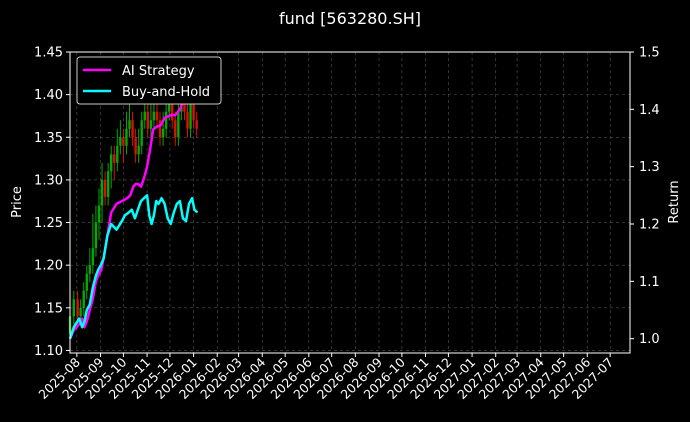 Image resolution: width=690 pixels, height=422 pixels. Describe the element at coordinates (52, 202) in the screenshot. I see `left-axis-ticks: 1.10 1.15 1.20 1.25 1.30 1.35 1.40 1.45` at that location.